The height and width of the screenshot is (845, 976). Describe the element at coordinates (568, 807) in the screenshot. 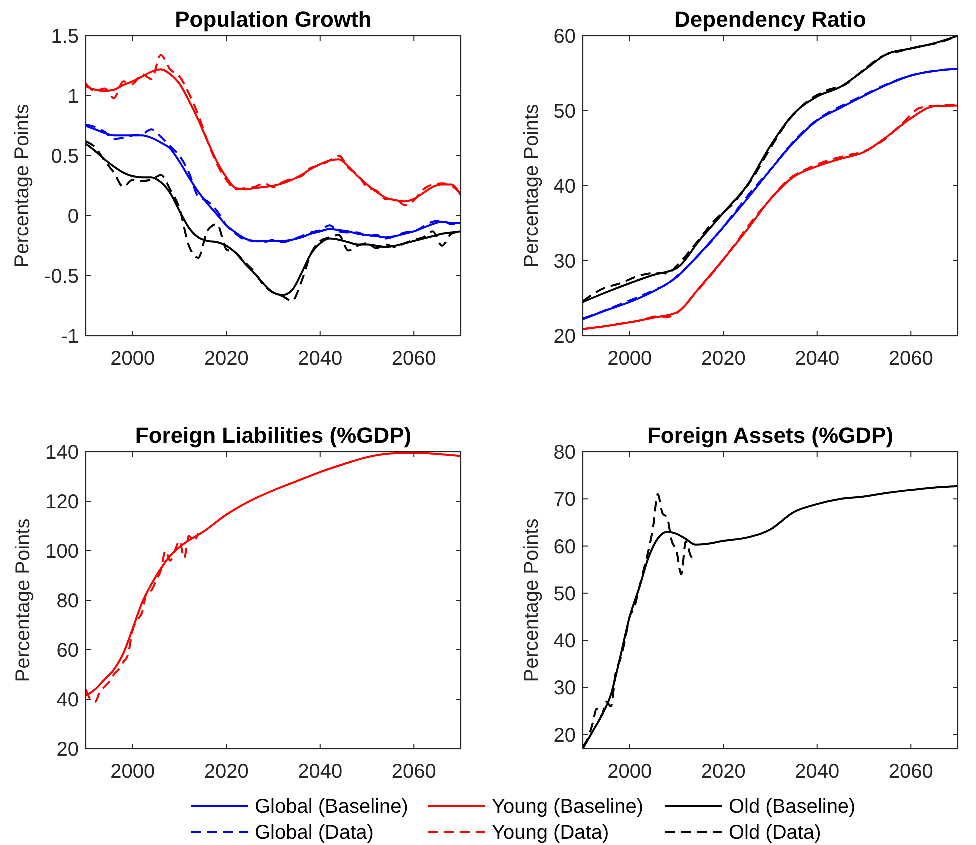

I see `legend-label: Young (Baseline)` at that location.